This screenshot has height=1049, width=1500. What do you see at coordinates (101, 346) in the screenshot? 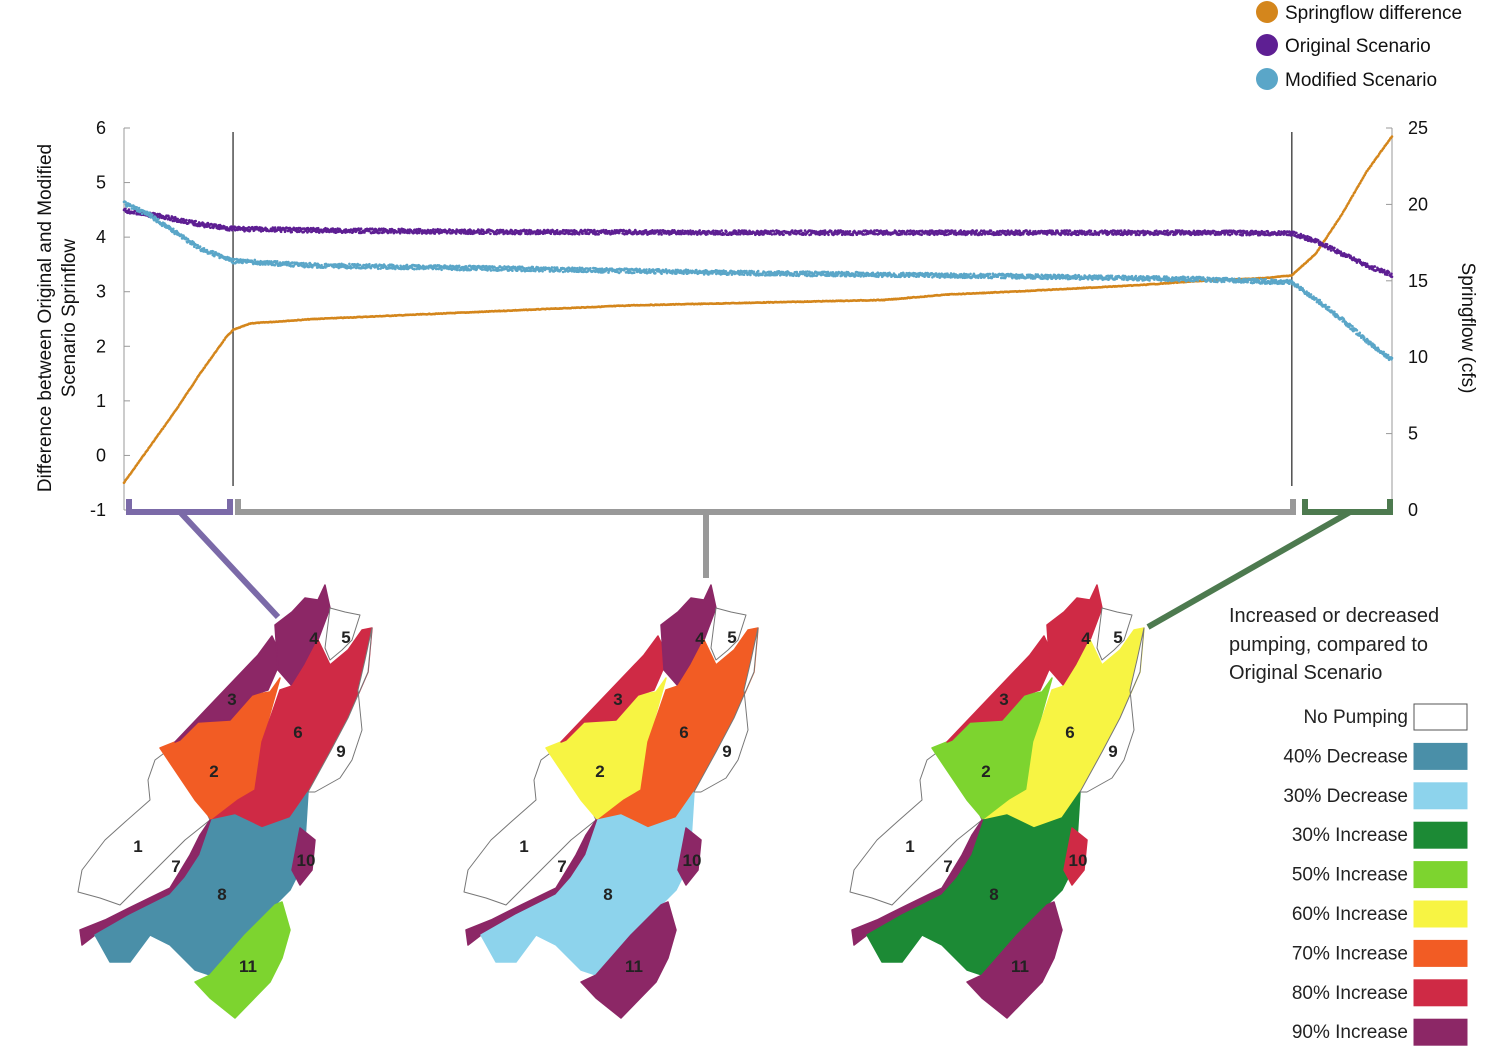
I see `left-tick-label: 2` at bounding box center [101, 346].